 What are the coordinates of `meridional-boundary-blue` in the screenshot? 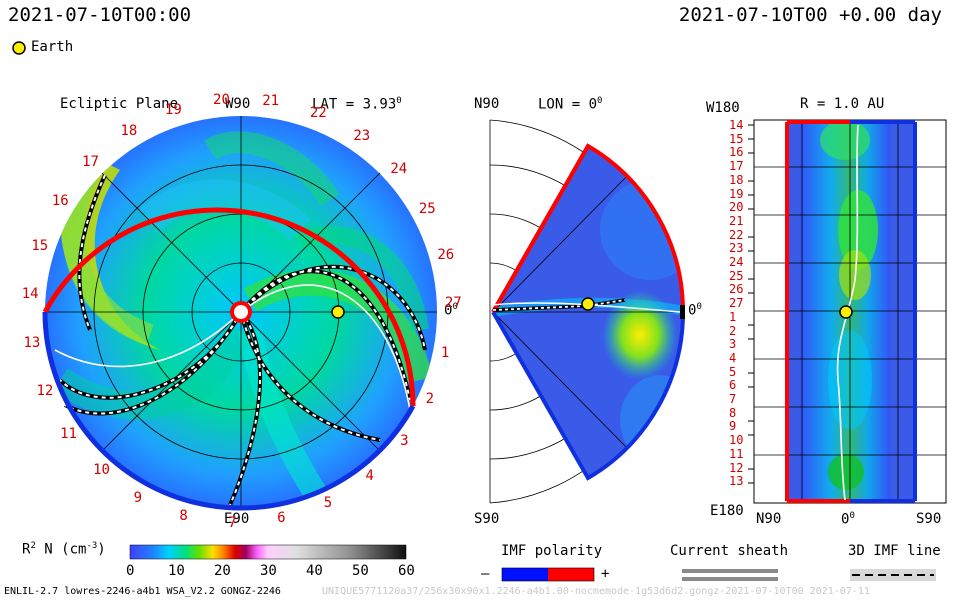 It's located at (588, 396).